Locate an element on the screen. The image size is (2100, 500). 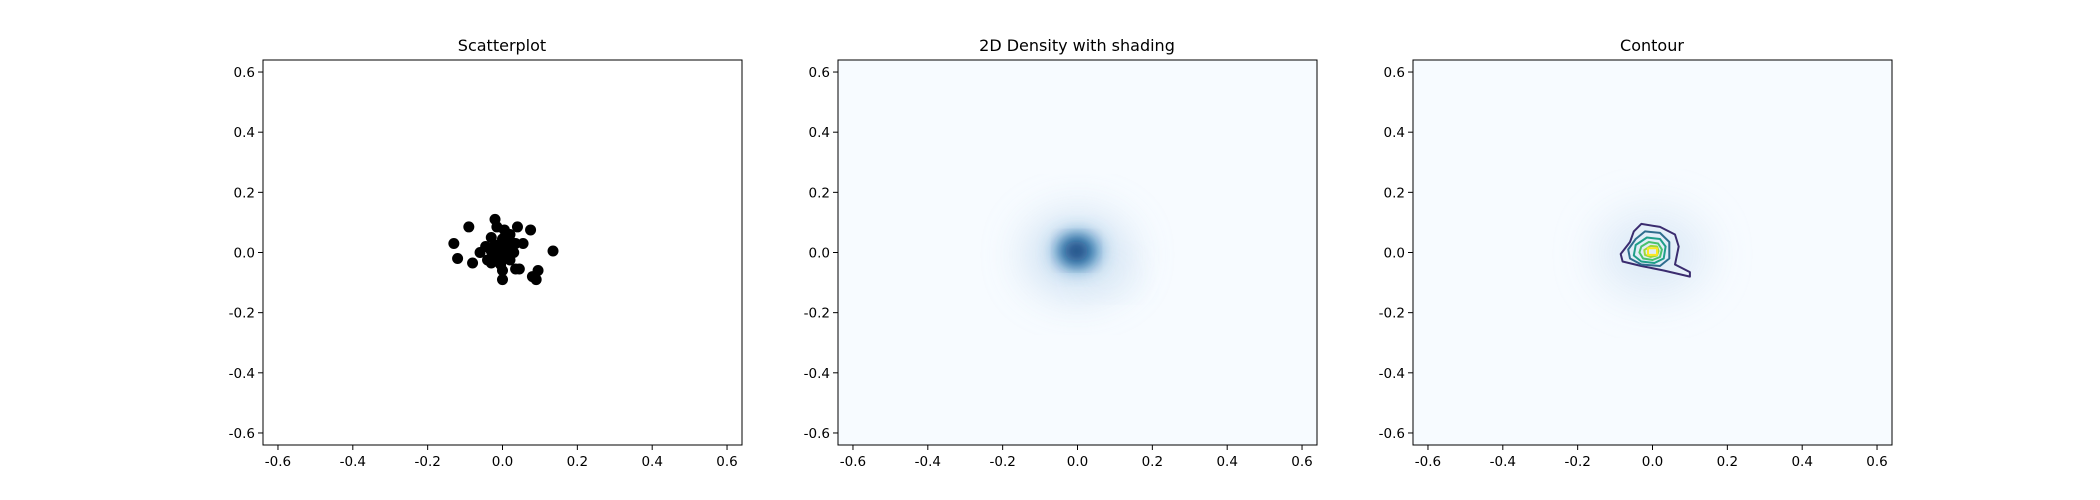
density-peak is located at coordinates (1076, 250).